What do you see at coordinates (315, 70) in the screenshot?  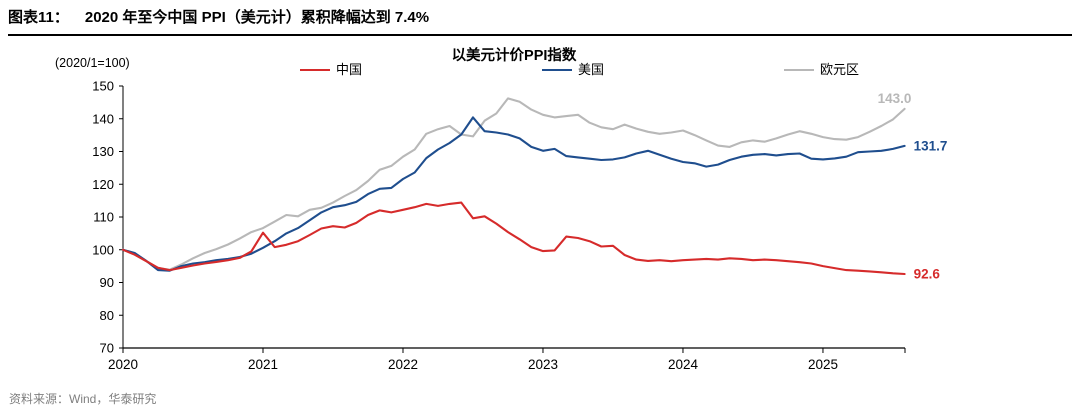 I see `legend-swatch-china` at bounding box center [315, 70].